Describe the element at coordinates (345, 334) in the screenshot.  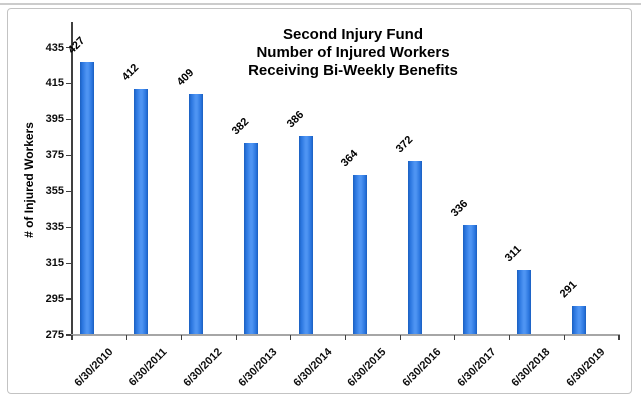
I see `x-axis-line` at that location.